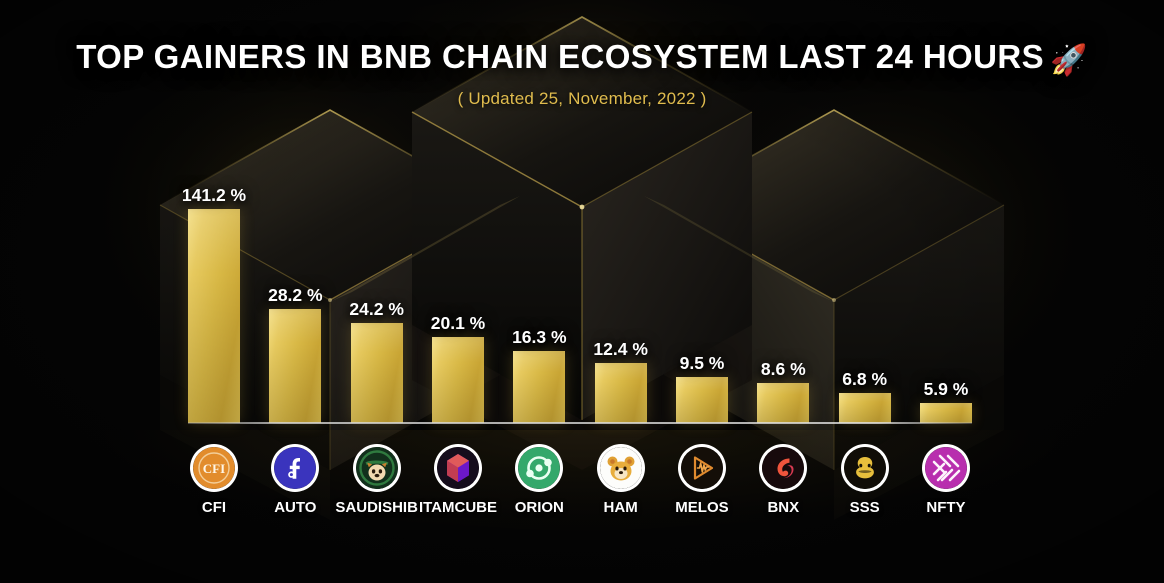 The image size is (1164, 583). Describe the element at coordinates (214, 195) in the screenshot. I see `bar-value-label: 141.2 %` at that location.